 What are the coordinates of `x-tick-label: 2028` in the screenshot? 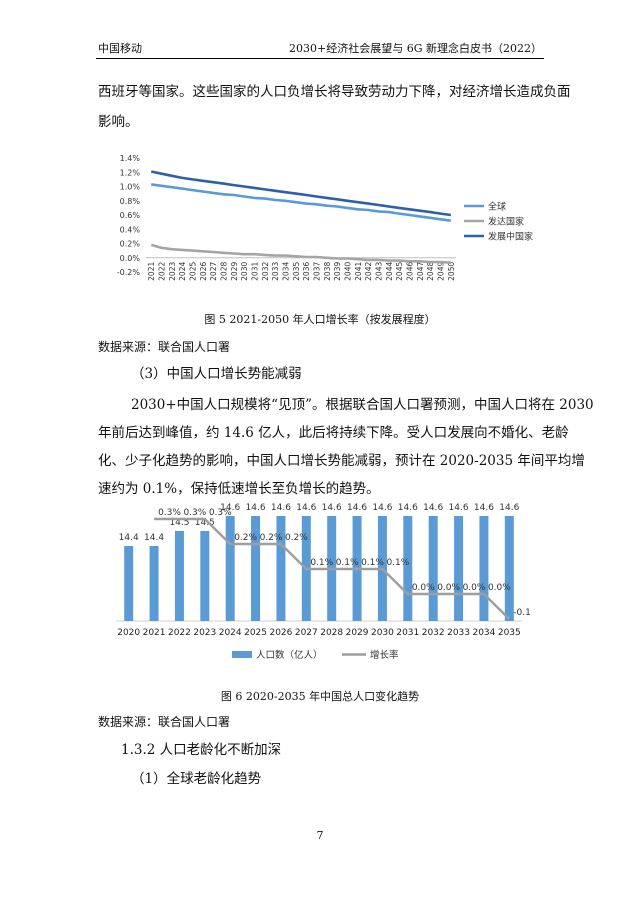 It's located at (224, 271).